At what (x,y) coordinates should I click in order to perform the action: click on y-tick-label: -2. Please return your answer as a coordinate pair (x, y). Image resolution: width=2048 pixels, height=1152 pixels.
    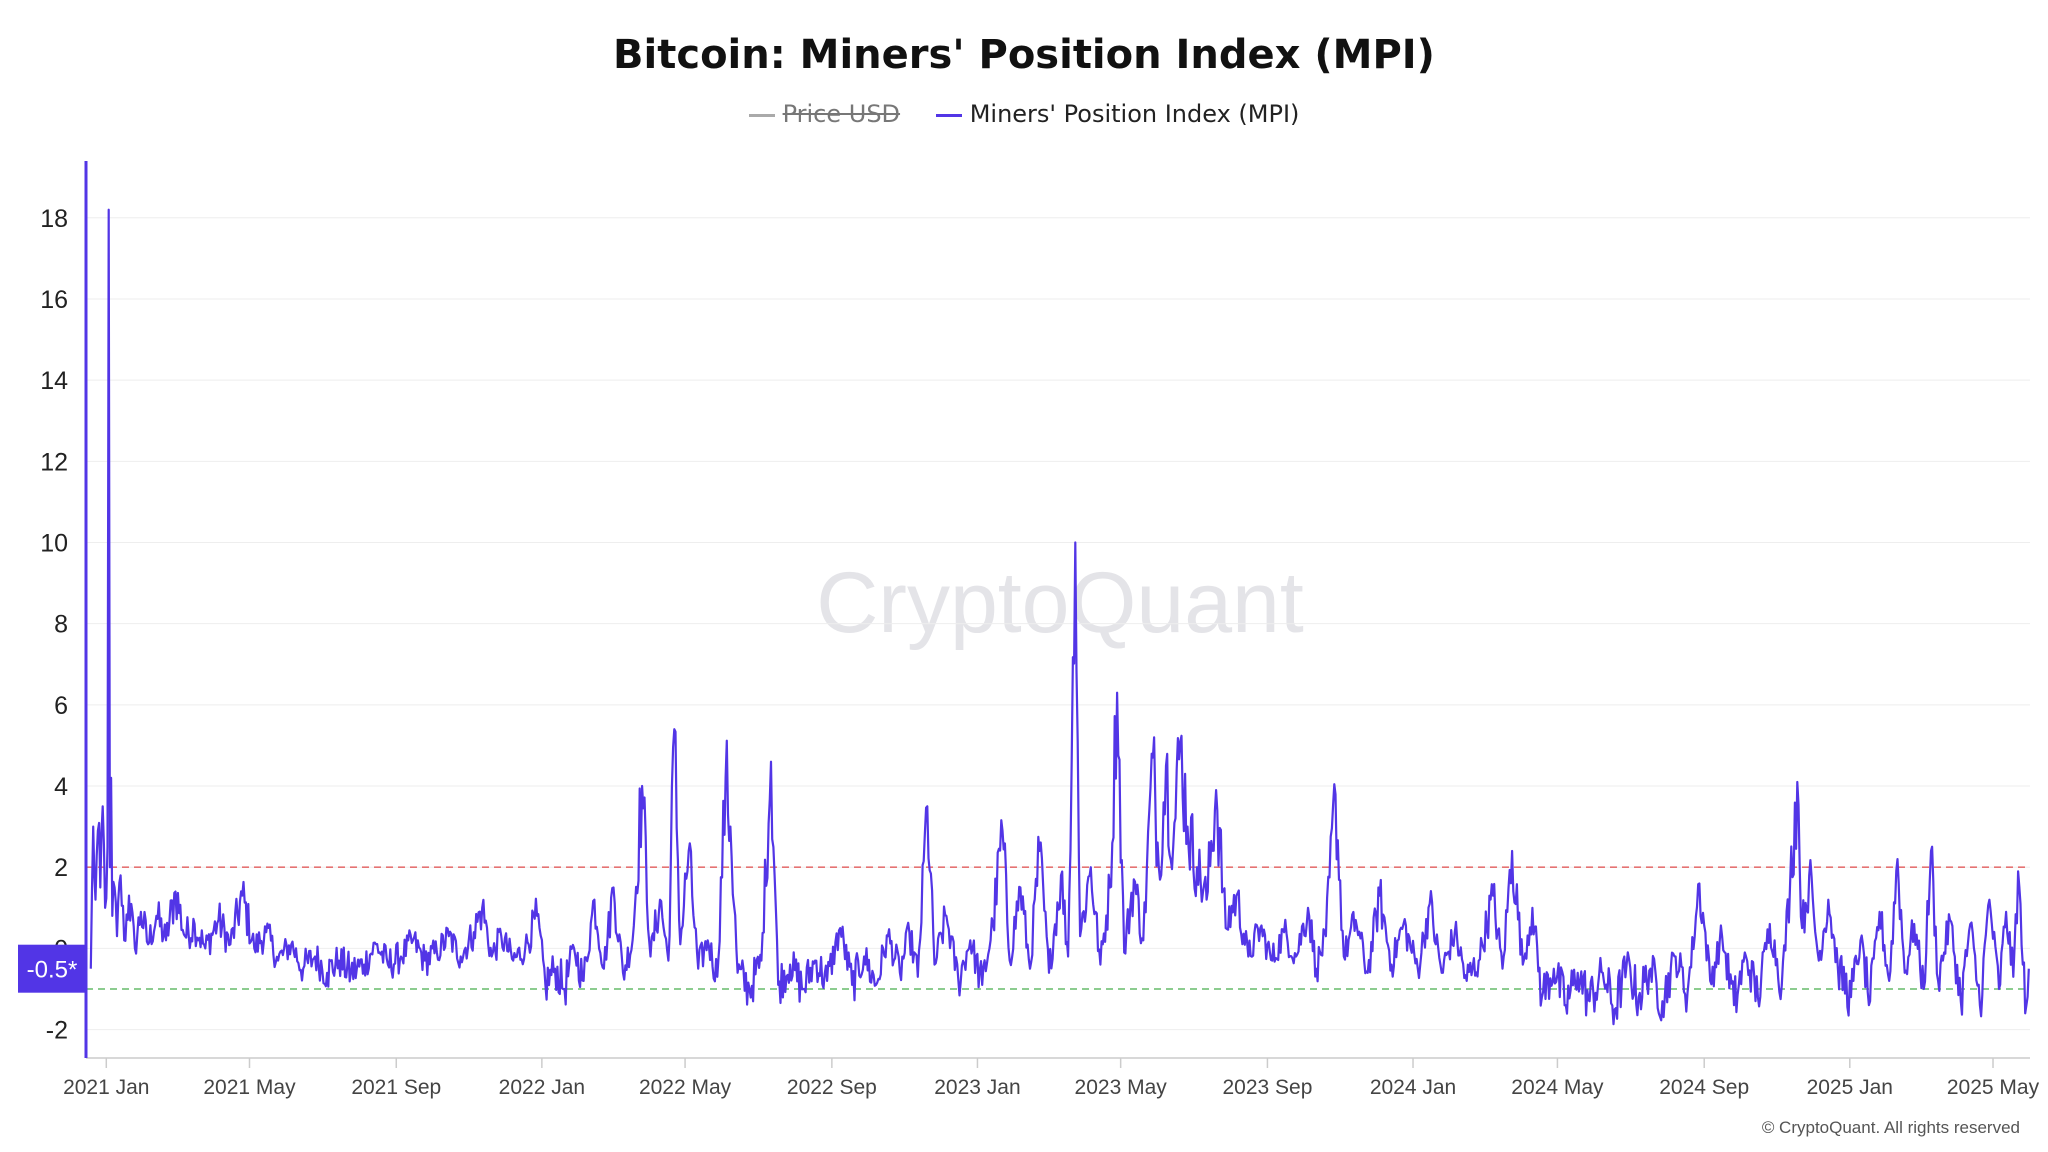
    Looking at the image, I should click on (57, 1031).